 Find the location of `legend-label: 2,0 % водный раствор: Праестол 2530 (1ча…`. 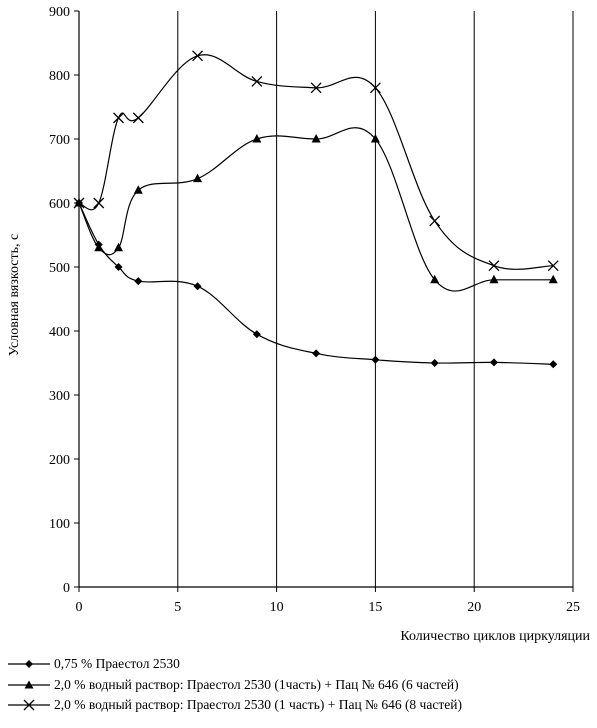

legend-label: 2,0 % водный раствор: Праестол 2530 (1ча… is located at coordinates (256, 684).